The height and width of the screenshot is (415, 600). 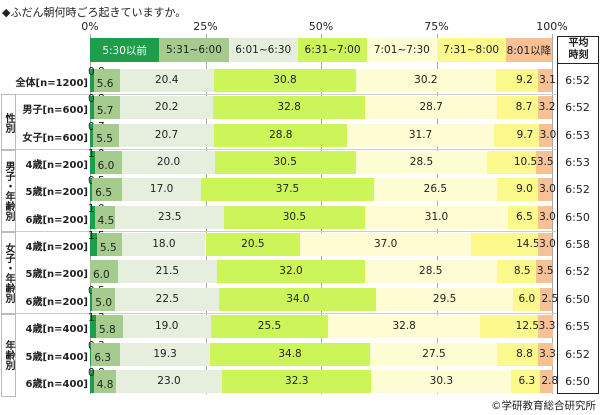 I want to click on bar-value-label: 5.6, so click(x=105, y=84).